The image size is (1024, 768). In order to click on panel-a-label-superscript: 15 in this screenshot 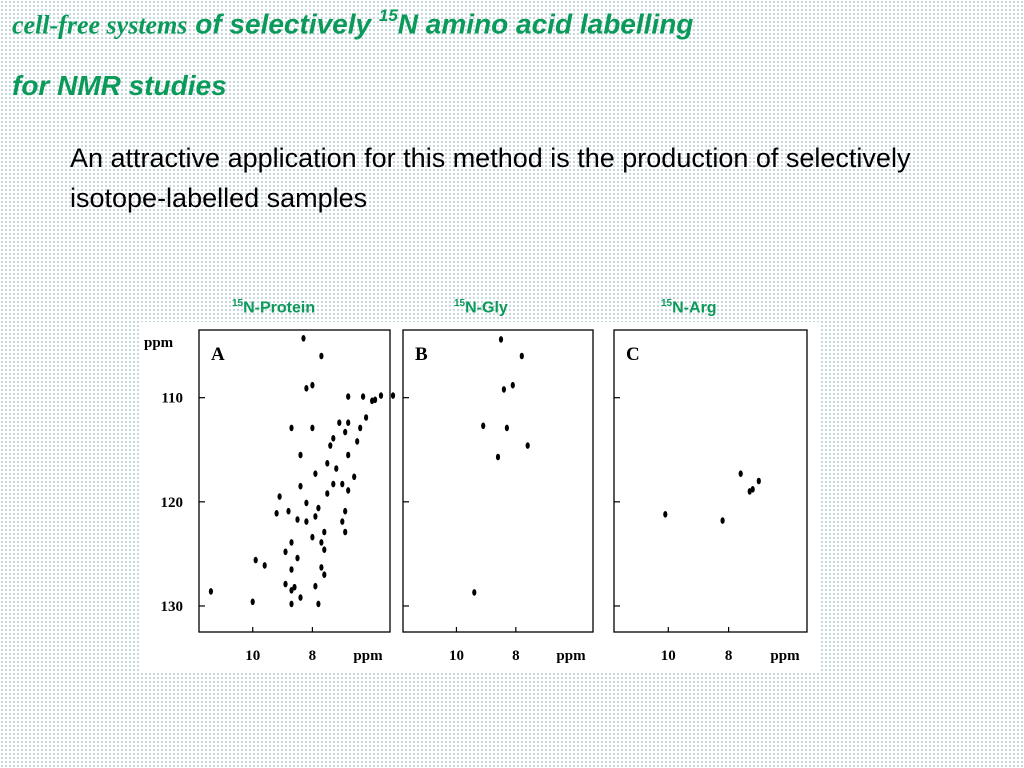, I will do `click(238, 303)`.